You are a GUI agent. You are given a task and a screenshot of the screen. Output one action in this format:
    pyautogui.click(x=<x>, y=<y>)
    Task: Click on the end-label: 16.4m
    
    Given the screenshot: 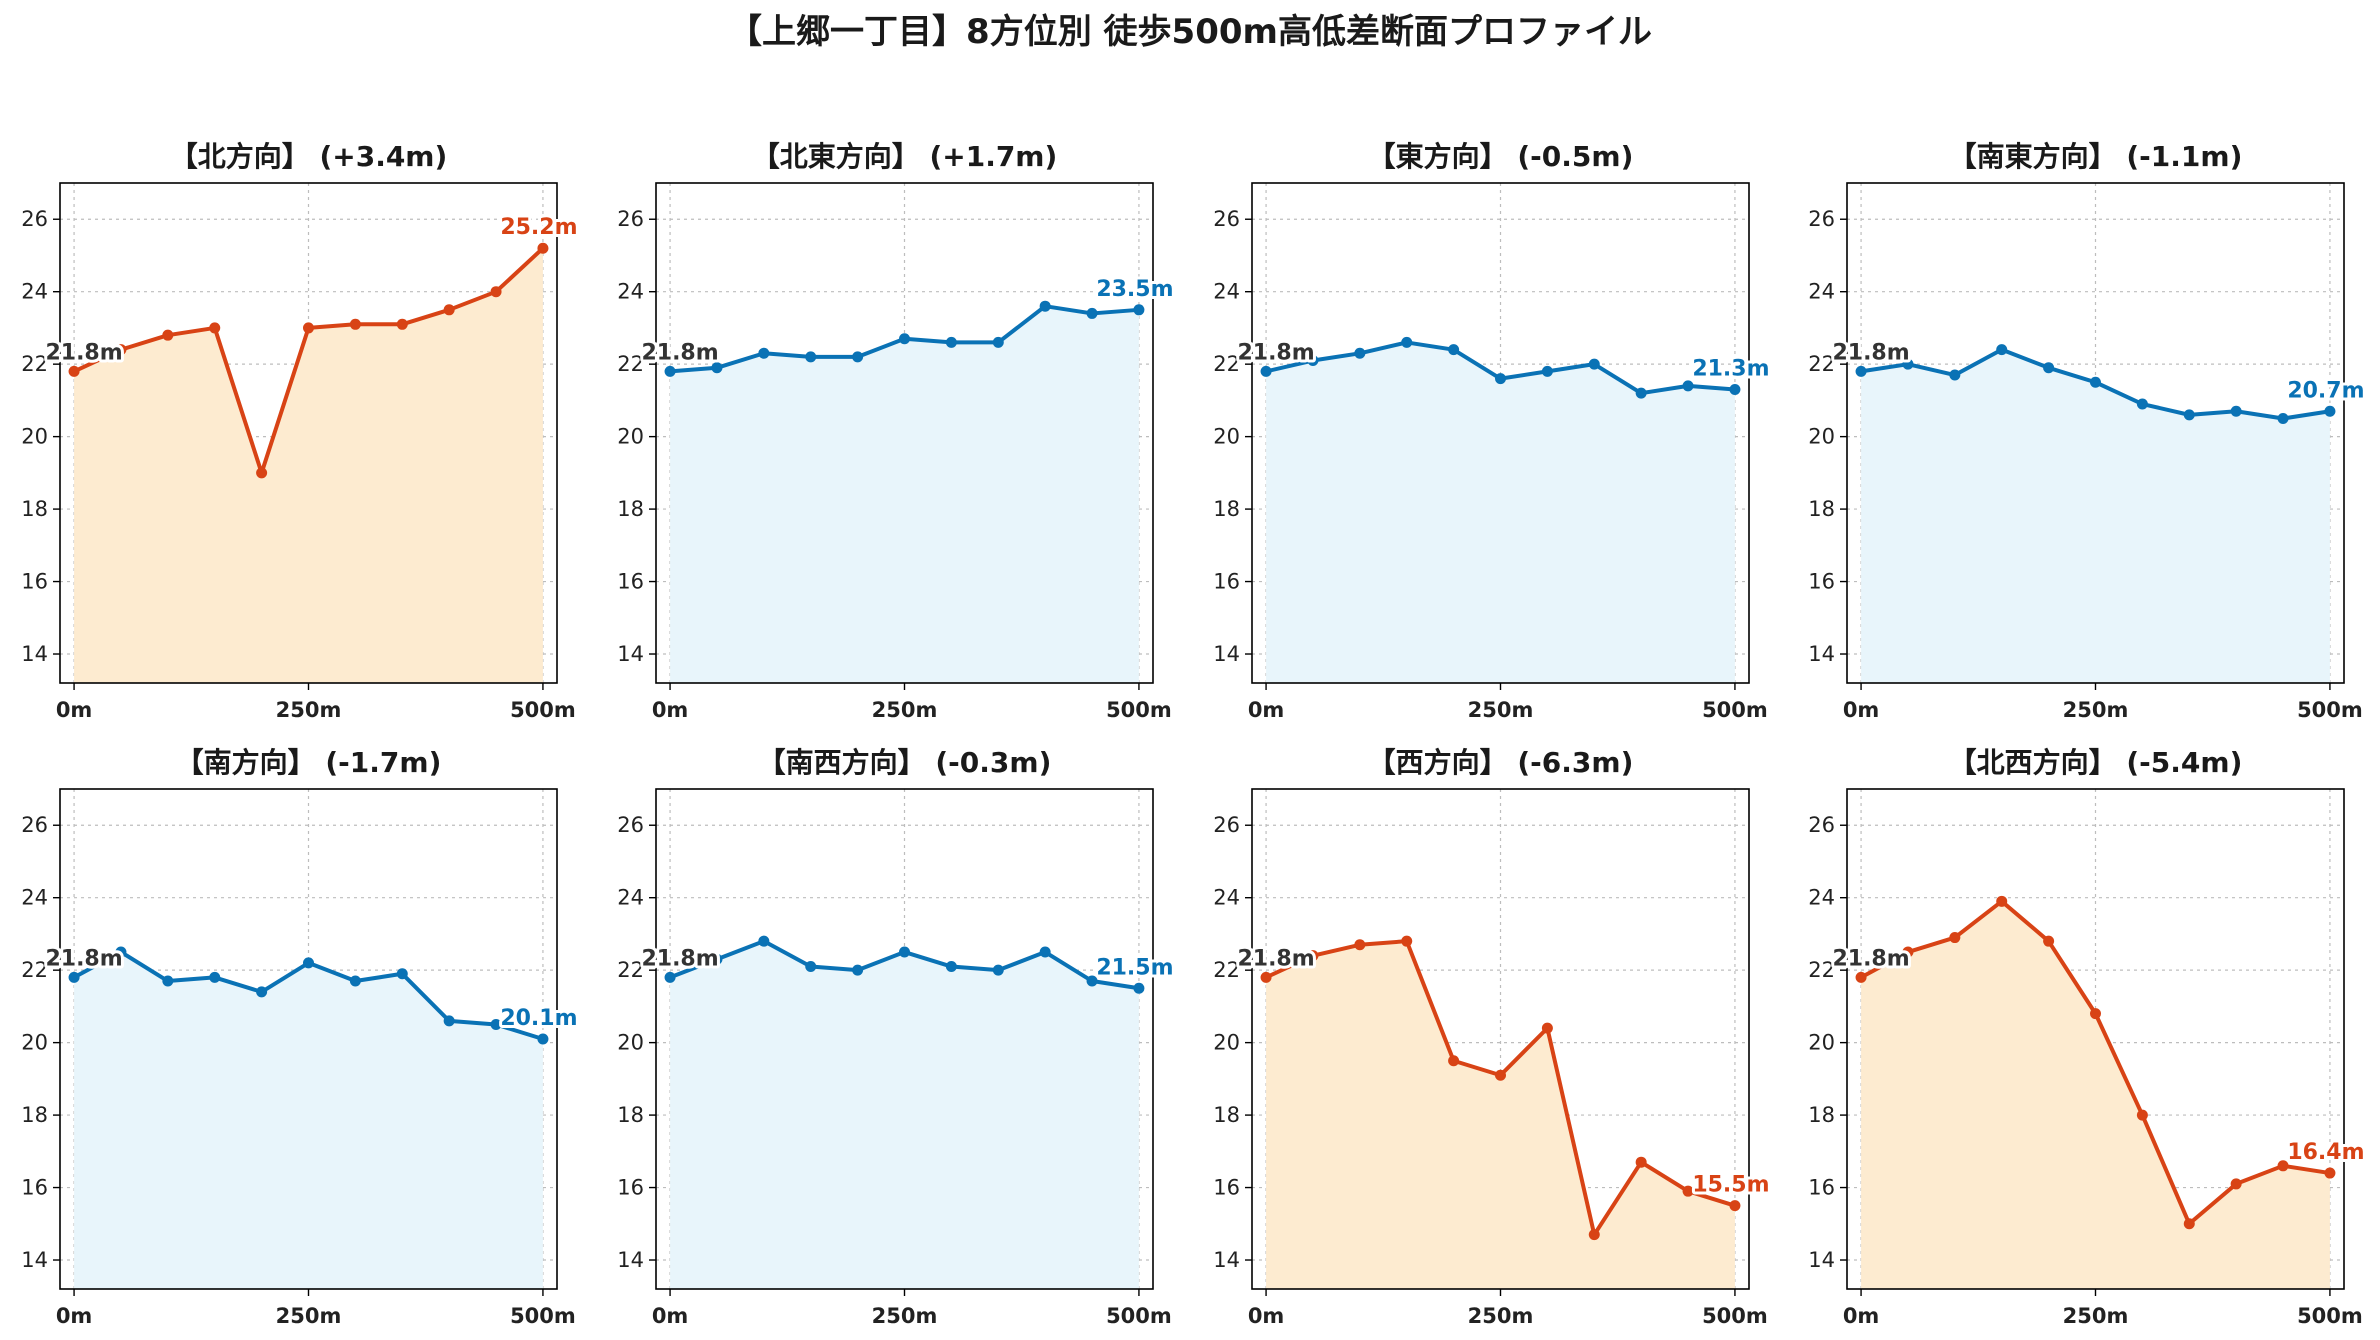 What is the action you would take?
    pyautogui.click(x=2325, y=1152)
    